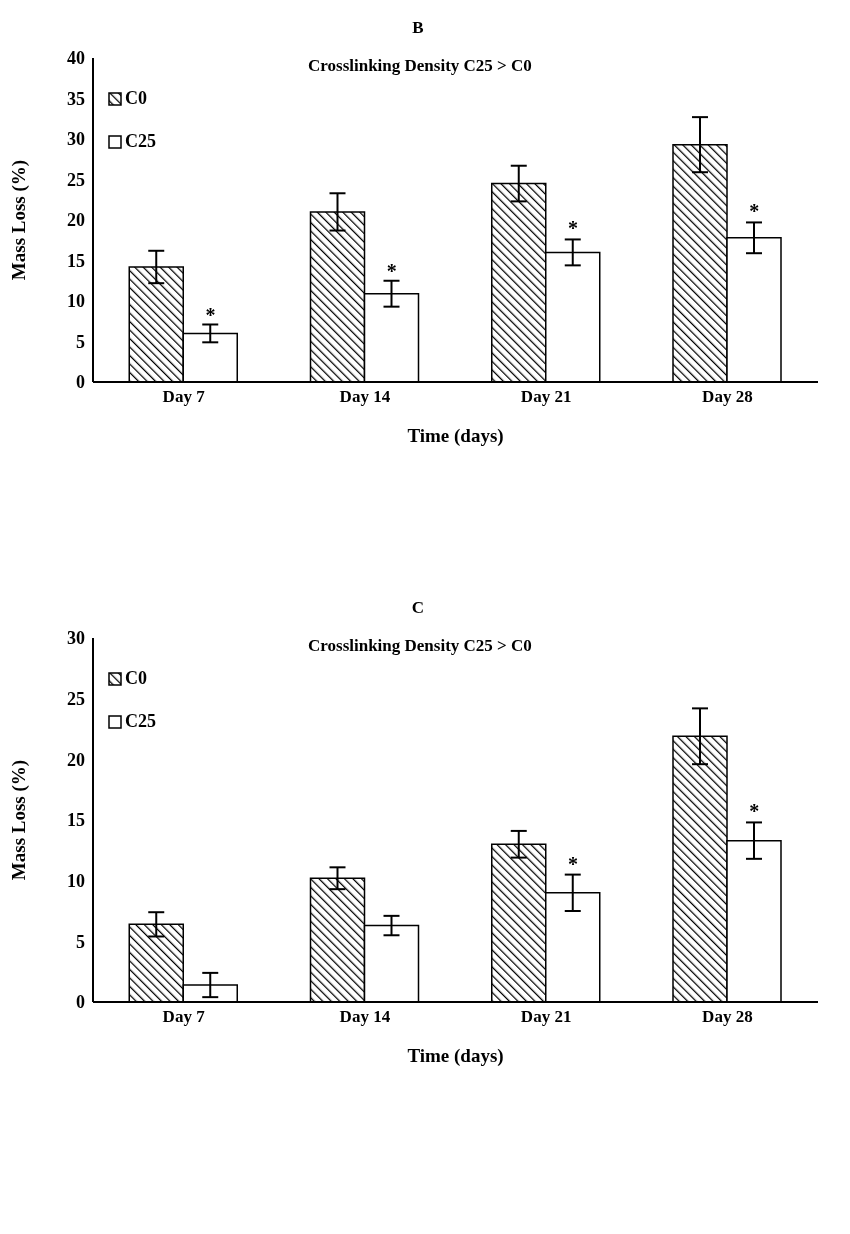 This screenshot has height=1234, width=850. What do you see at coordinates (76, 58) in the screenshot?
I see `y-tick-label: 40` at bounding box center [76, 58].